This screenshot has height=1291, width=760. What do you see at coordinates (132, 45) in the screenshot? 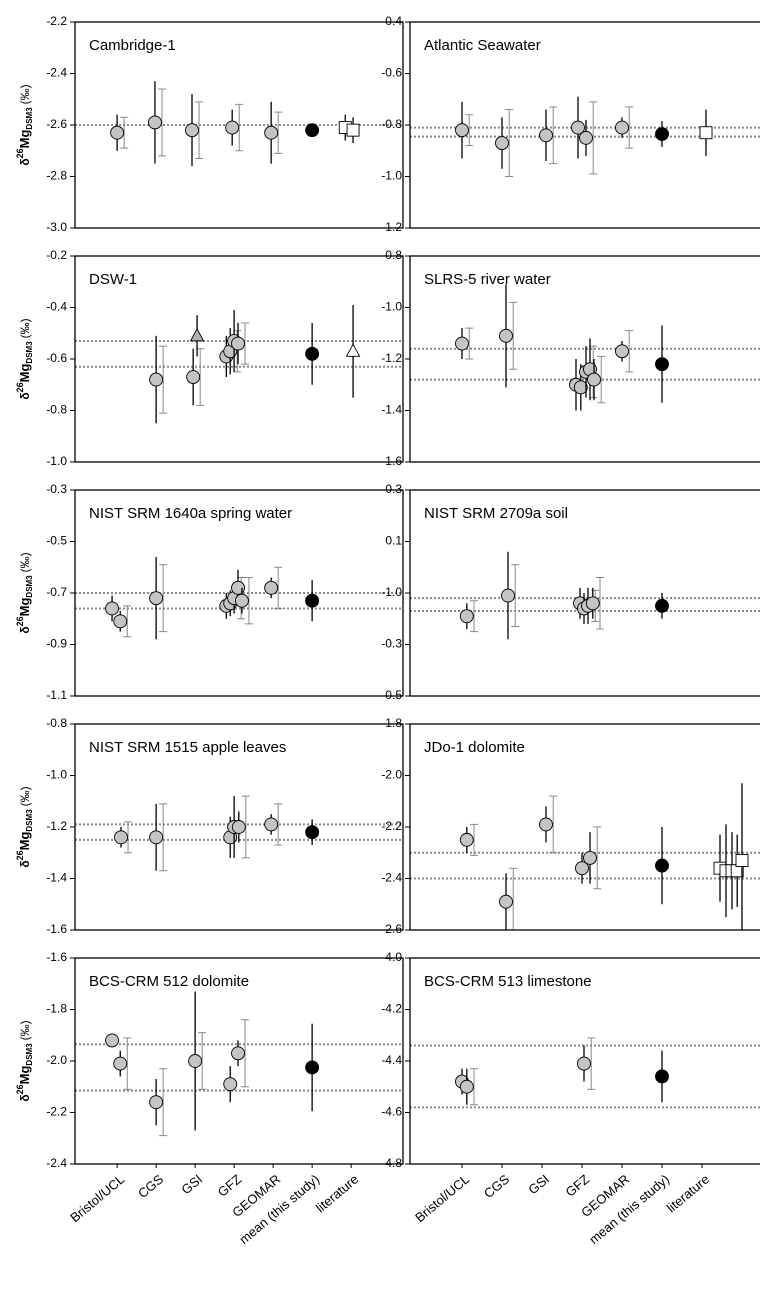
I see `panel-title: Cambridge-1` at bounding box center [132, 45].